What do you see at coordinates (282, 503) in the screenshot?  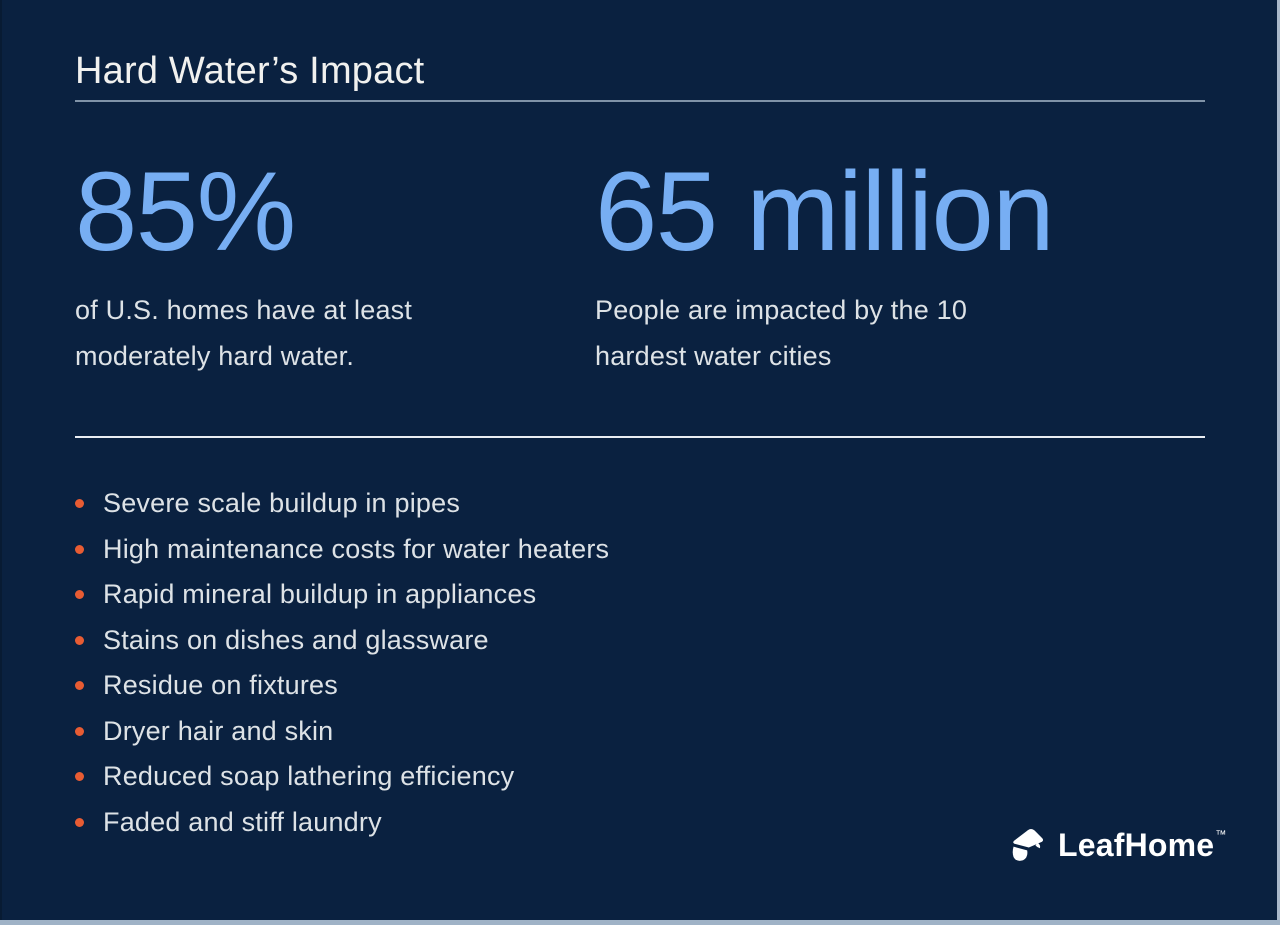 I see `list-item-text: Severe scale buildup in pipes` at bounding box center [282, 503].